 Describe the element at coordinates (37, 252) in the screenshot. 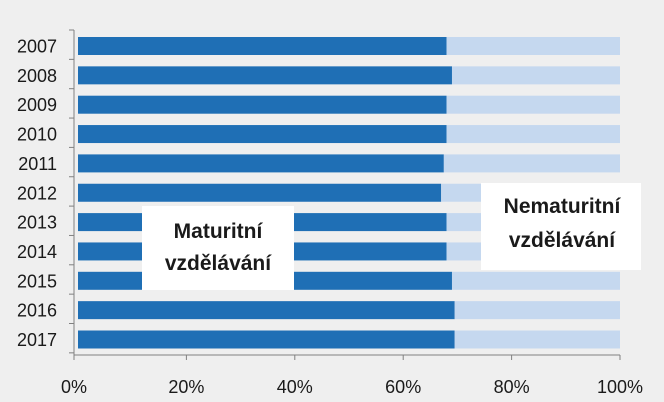

I see `y-tick-label: 2014` at that location.